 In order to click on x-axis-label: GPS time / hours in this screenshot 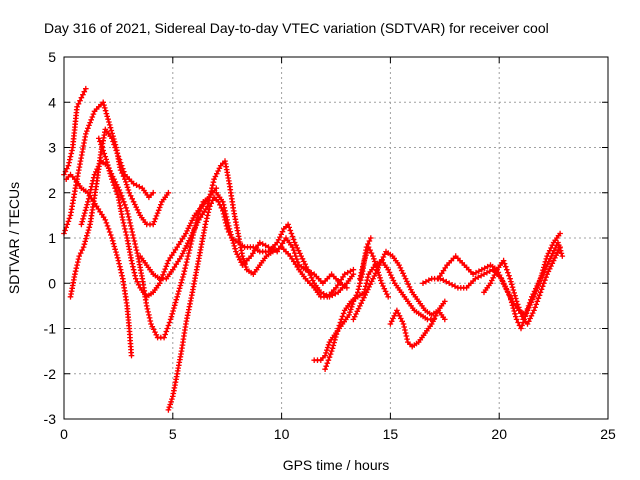, I will do `click(336, 465)`.